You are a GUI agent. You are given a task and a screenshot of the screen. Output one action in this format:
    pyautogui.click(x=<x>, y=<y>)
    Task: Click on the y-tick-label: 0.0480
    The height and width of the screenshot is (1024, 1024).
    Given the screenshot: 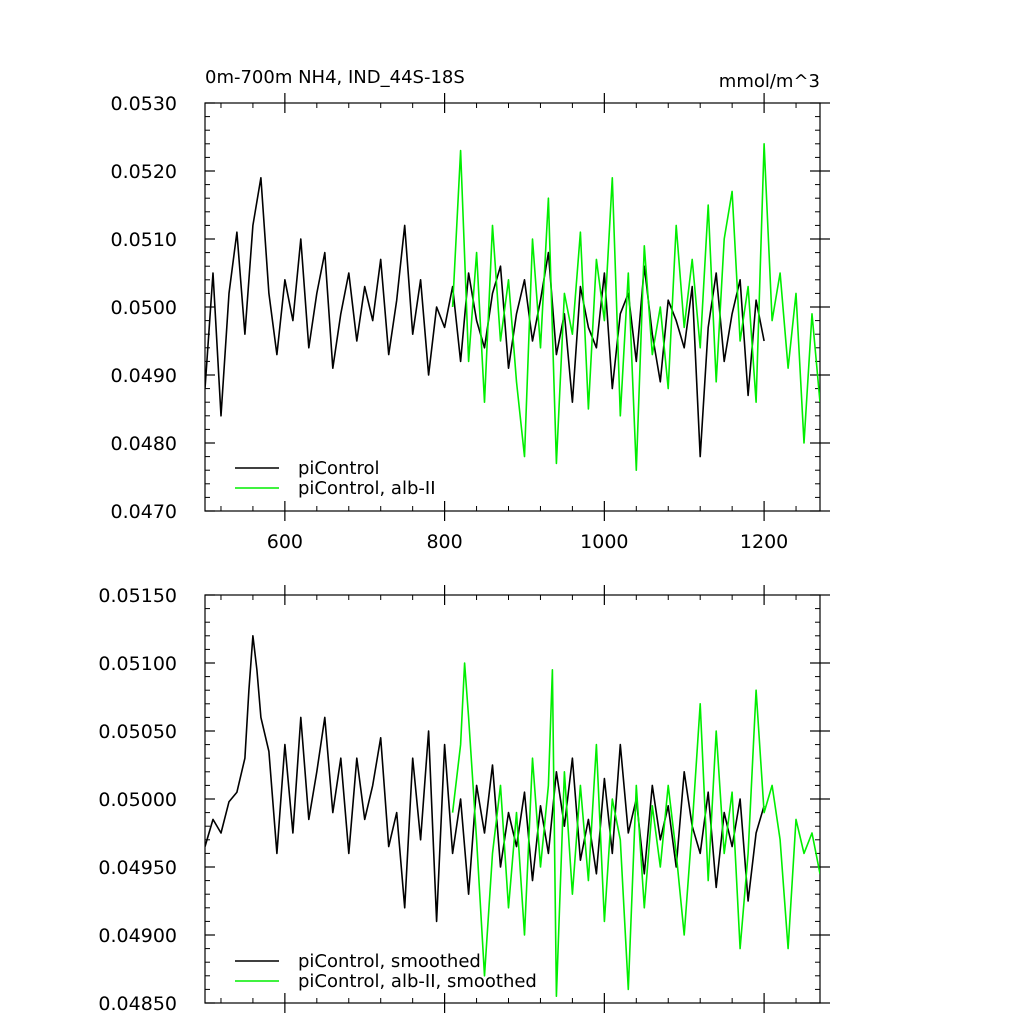 What is the action you would take?
    pyautogui.click(x=144, y=444)
    